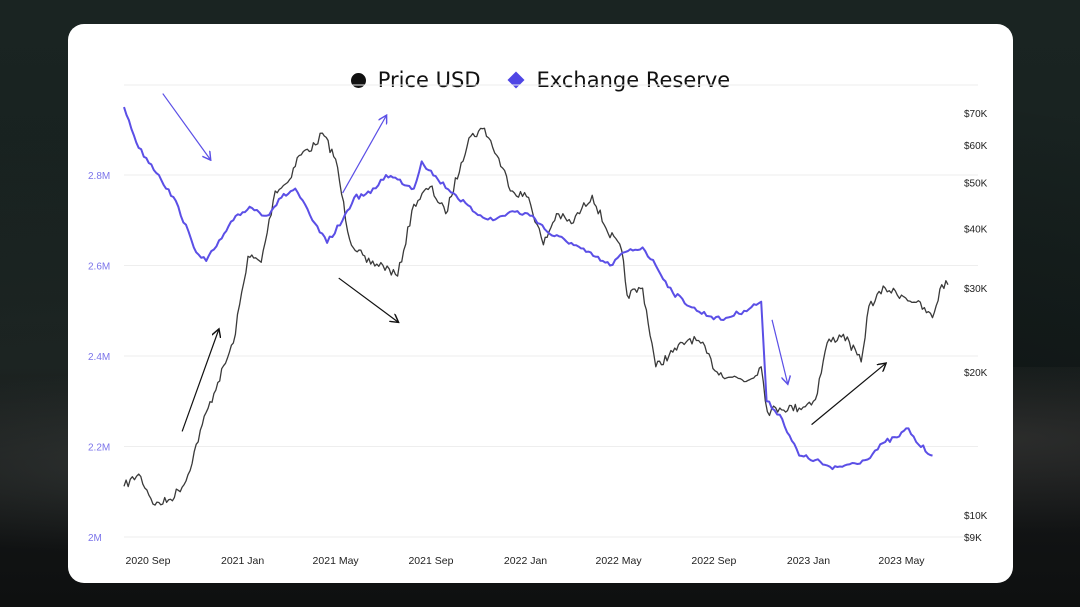  I want to click on right-axis-tick-label: $20K, so click(976, 373).